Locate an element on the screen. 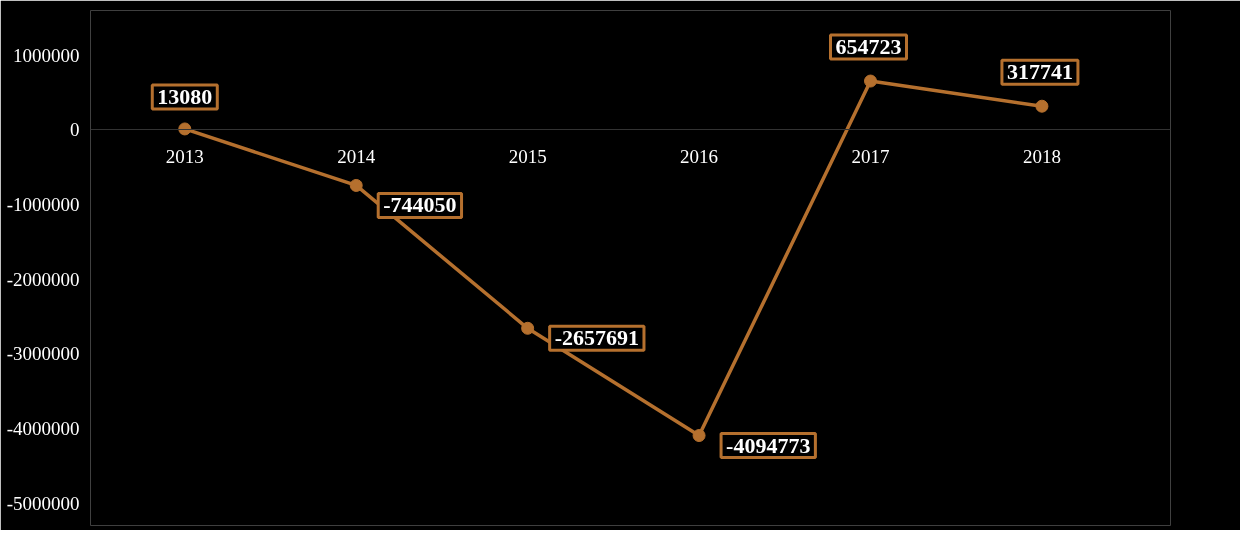 This screenshot has width=1257, height=542. y-tick-label: -1000000 is located at coordinates (43, 205).